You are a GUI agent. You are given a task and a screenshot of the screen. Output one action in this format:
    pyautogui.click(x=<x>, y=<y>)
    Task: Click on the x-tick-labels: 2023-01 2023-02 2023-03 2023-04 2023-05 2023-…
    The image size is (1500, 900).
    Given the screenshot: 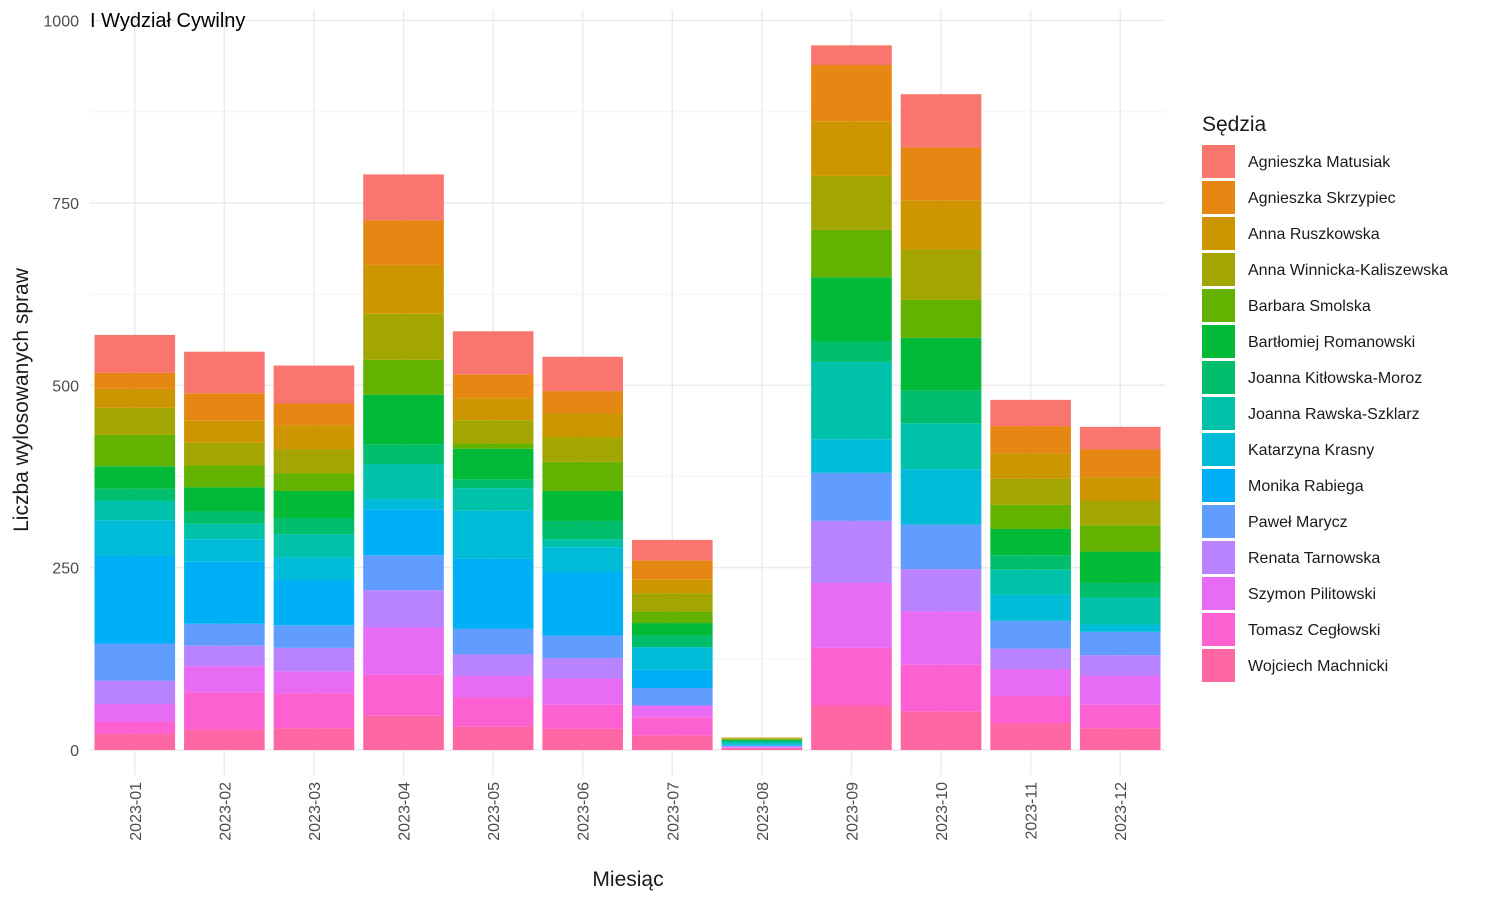 What is the action you would take?
    pyautogui.click(x=629, y=811)
    